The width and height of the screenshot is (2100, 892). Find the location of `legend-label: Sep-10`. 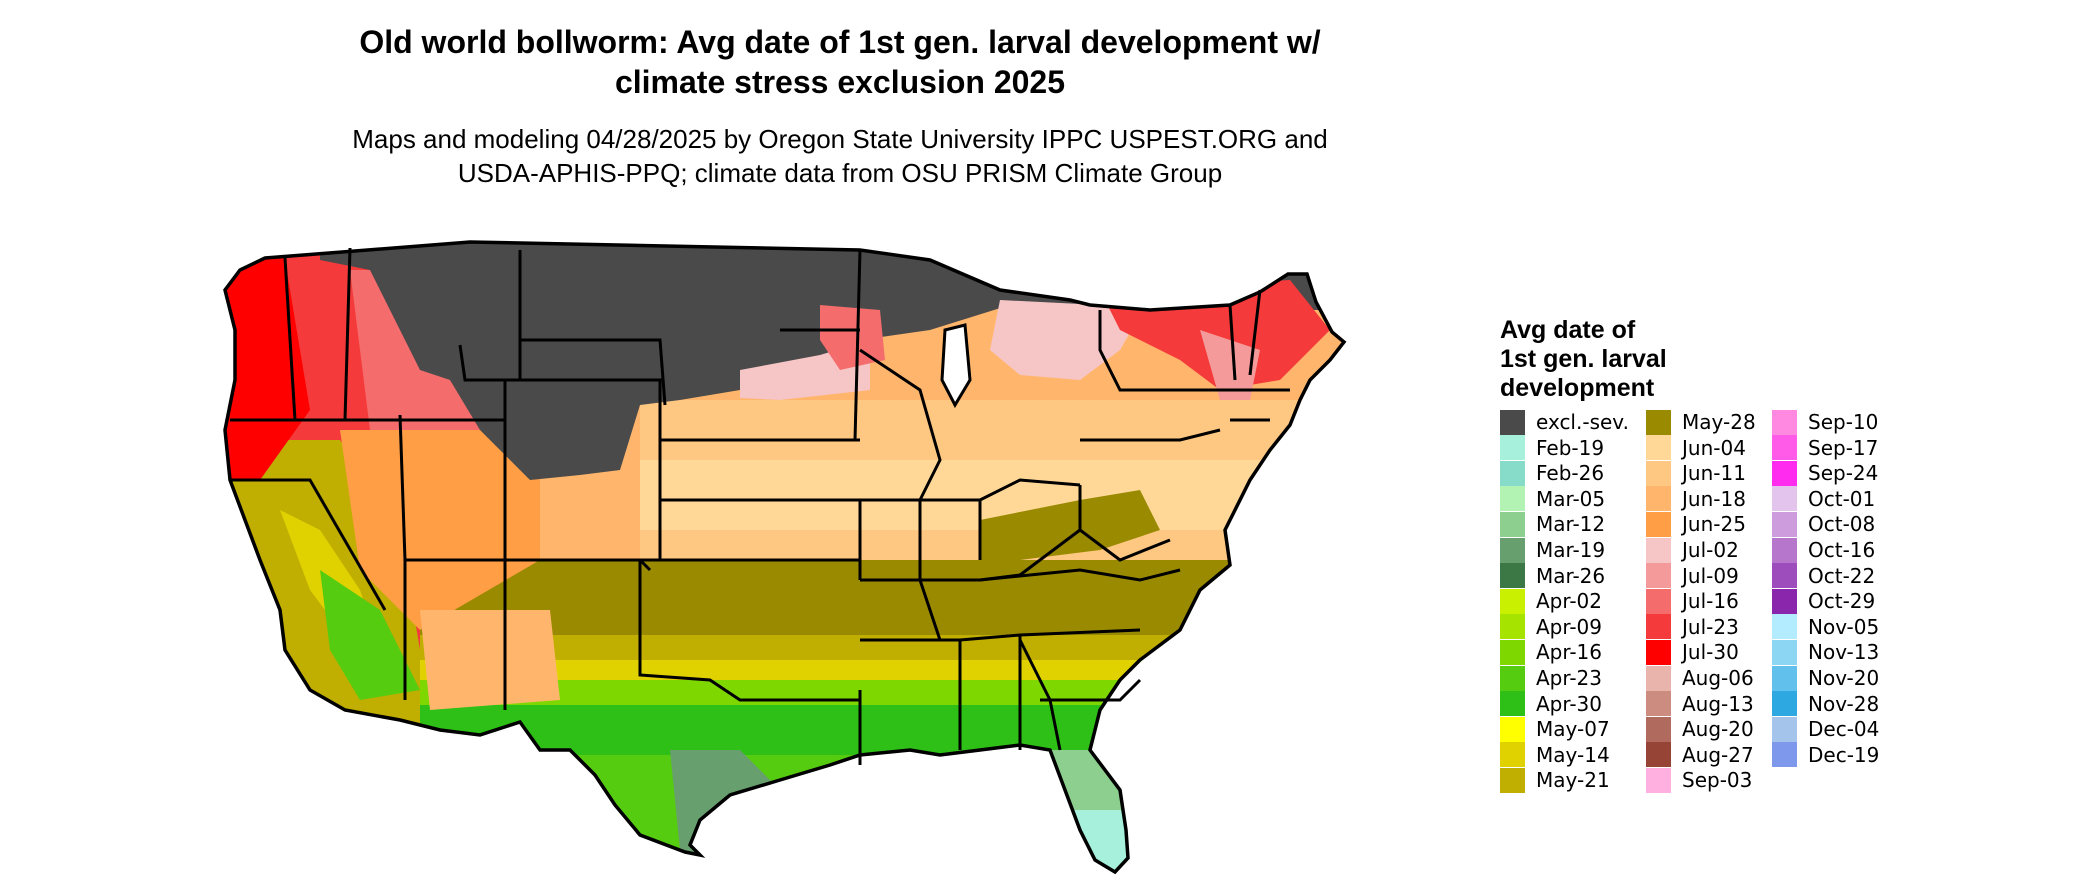

legend-label: Sep-10 is located at coordinates (1843, 422).